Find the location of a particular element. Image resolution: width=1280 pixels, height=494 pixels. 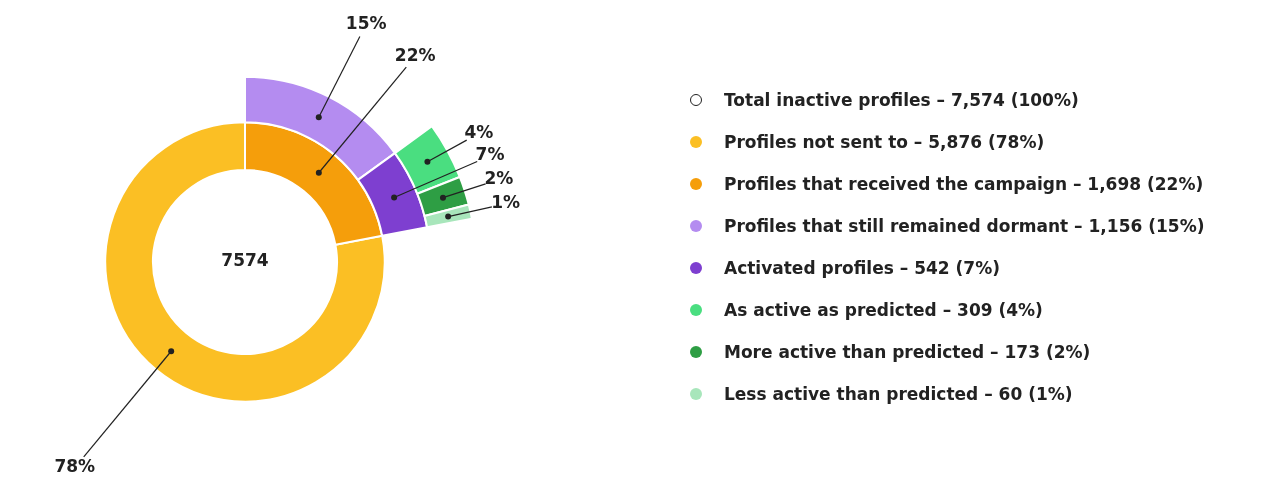

legend-label: Profiles not sent to – 5,876 (78%) is located at coordinates (884, 142).